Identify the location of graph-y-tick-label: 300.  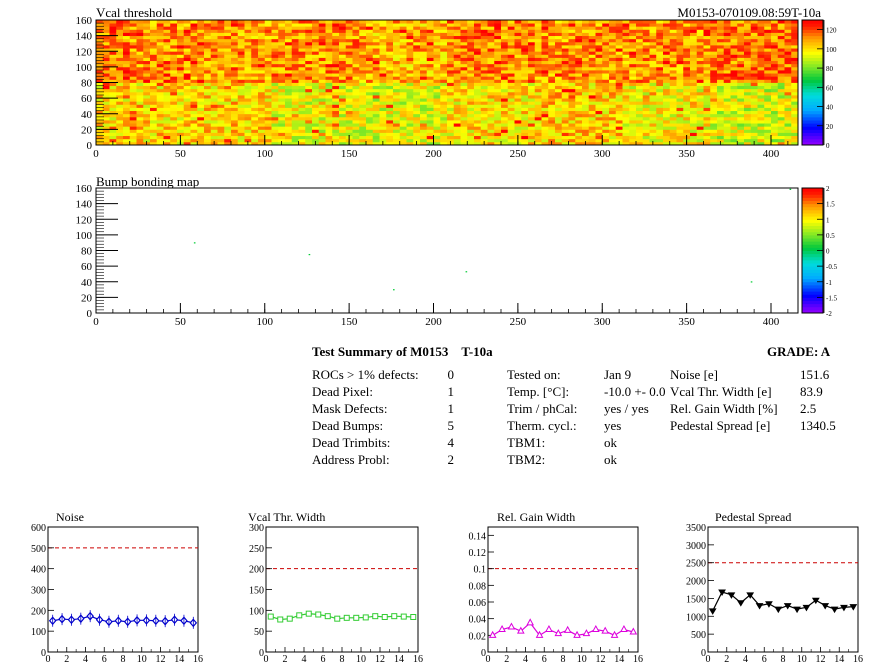
(38, 591).